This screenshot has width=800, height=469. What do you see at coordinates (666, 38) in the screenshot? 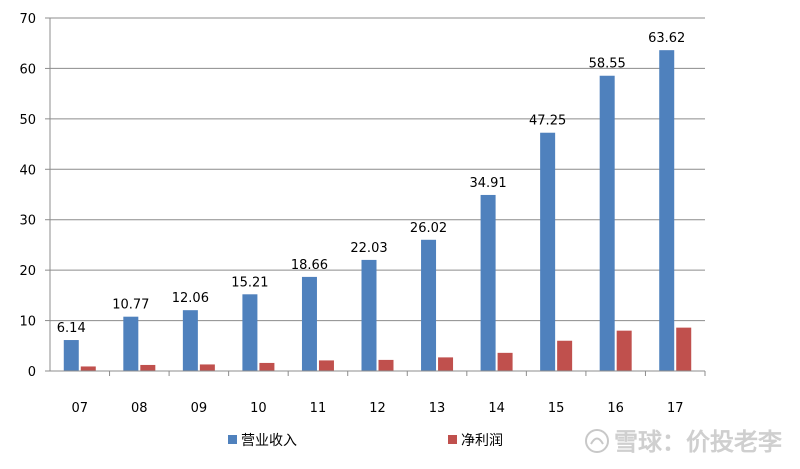
I see `data-label: 63.62` at bounding box center [666, 38].